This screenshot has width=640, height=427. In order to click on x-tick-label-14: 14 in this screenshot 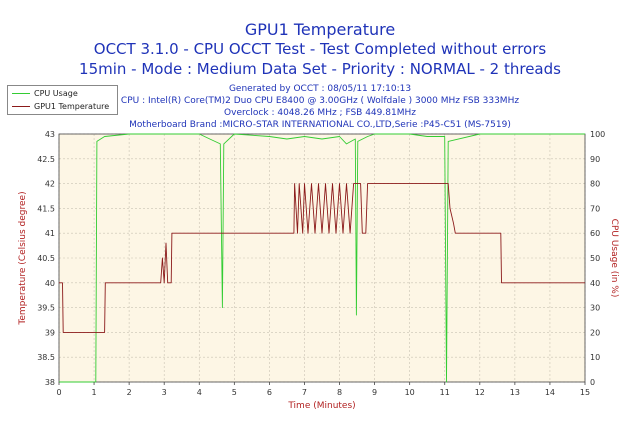, I will do `click(550, 392)`.